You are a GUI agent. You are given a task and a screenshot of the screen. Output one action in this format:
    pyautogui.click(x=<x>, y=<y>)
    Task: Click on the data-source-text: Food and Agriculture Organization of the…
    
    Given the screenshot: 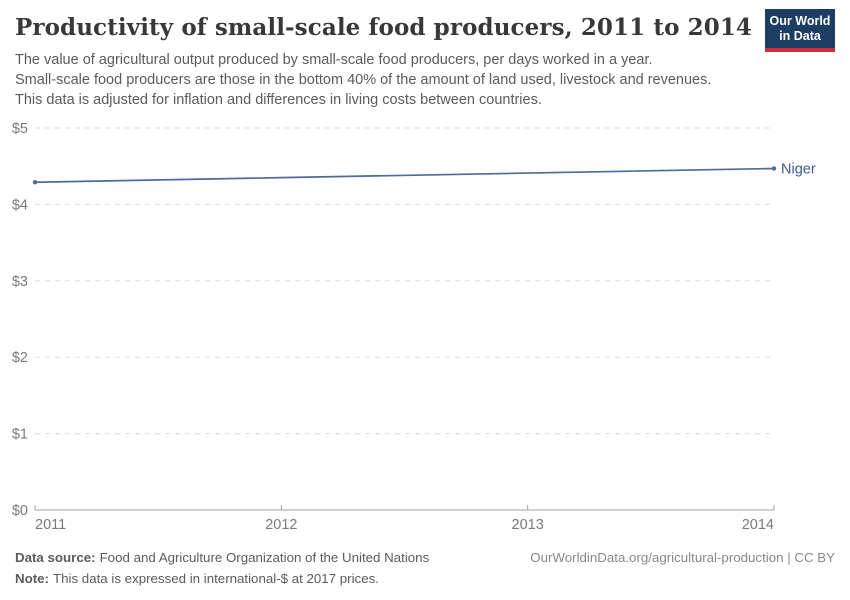 What is the action you would take?
    pyautogui.click(x=264, y=557)
    